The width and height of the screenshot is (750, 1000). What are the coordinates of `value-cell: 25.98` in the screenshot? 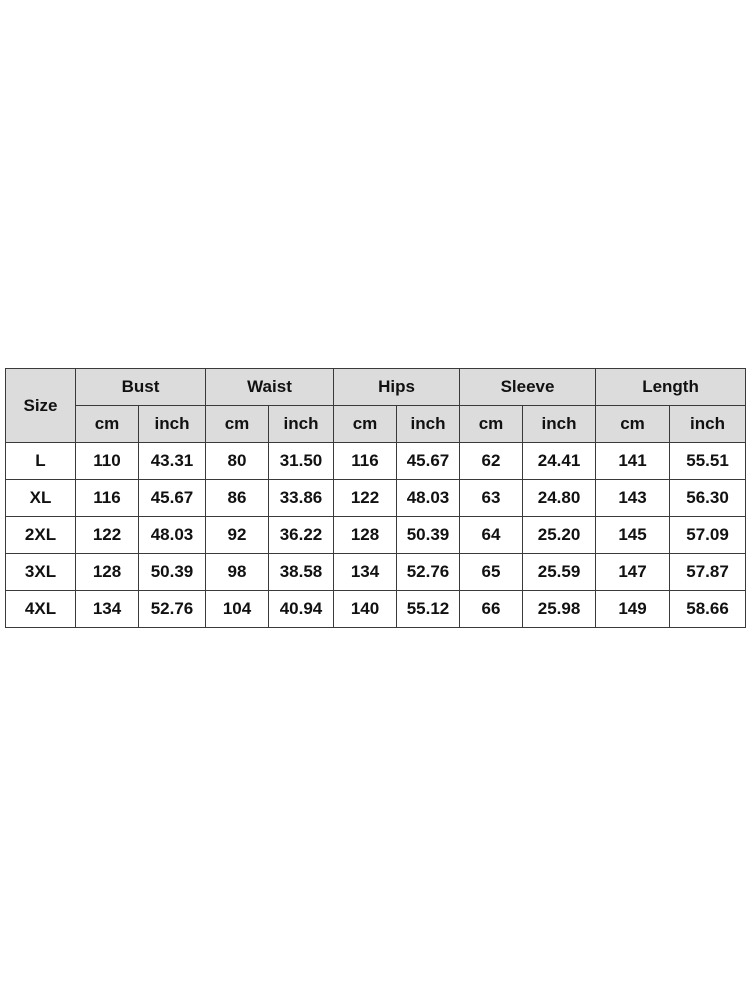 It's located at (559, 609).